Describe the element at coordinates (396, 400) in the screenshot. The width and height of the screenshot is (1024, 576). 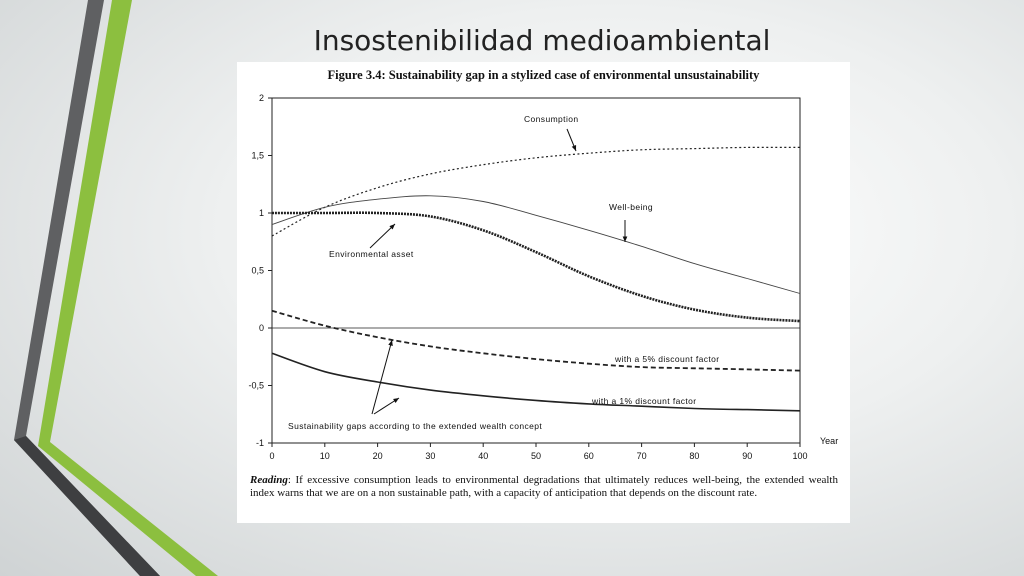
I see `arrow-gap-1pct-head` at that location.